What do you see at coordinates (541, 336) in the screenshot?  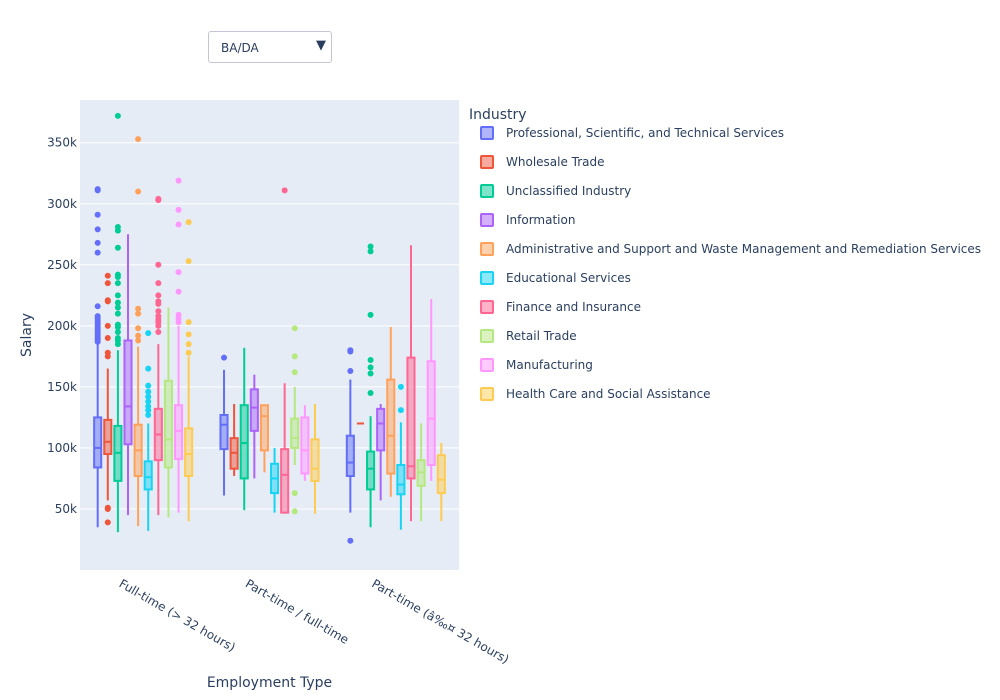 I see `legend-label: Retail Trade` at bounding box center [541, 336].